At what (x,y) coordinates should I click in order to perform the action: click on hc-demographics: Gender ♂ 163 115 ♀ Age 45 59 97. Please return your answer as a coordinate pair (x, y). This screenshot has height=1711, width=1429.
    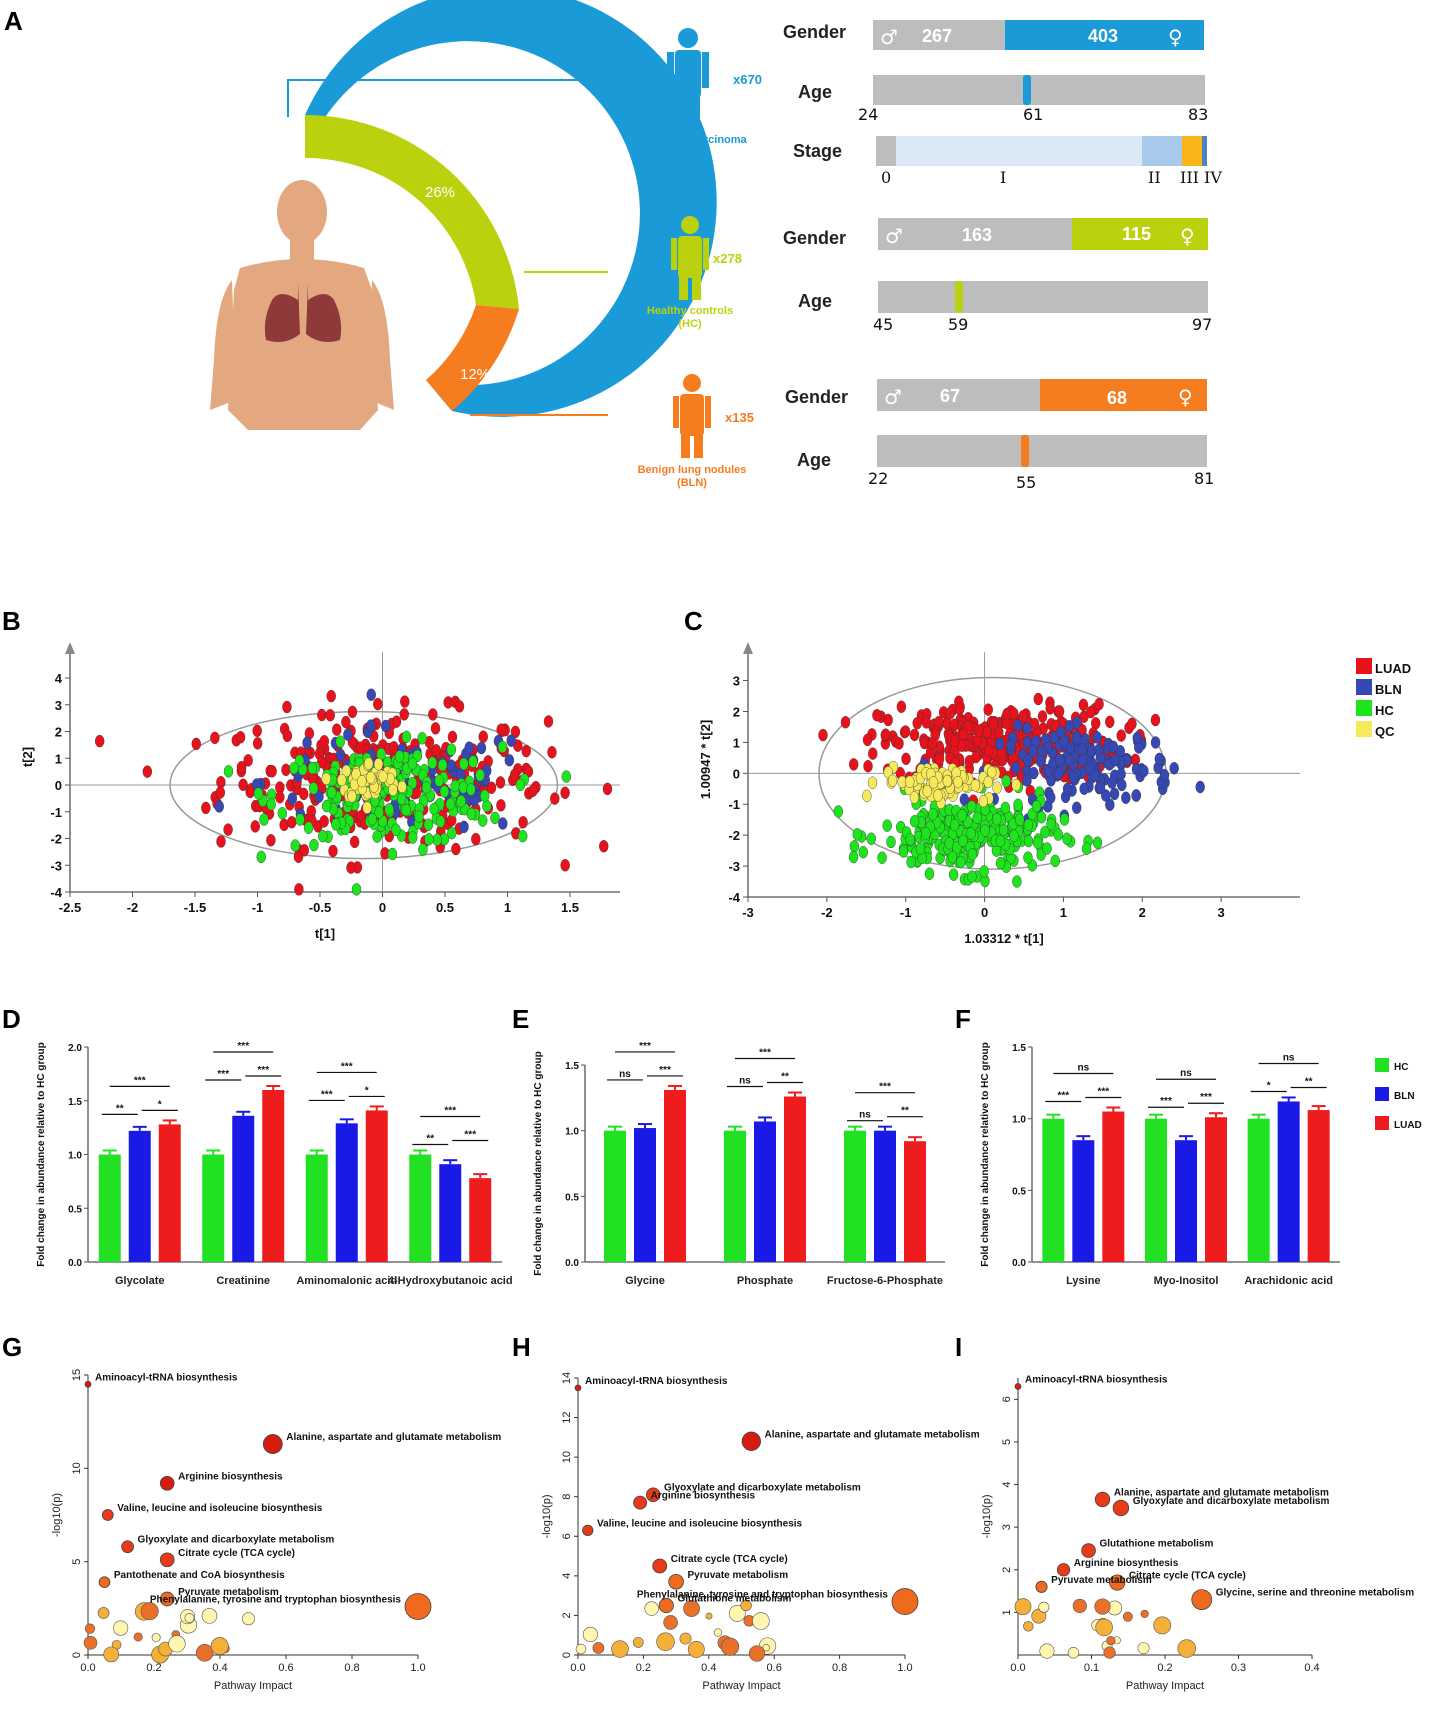
    Looking at the image, I should click on (997, 276).